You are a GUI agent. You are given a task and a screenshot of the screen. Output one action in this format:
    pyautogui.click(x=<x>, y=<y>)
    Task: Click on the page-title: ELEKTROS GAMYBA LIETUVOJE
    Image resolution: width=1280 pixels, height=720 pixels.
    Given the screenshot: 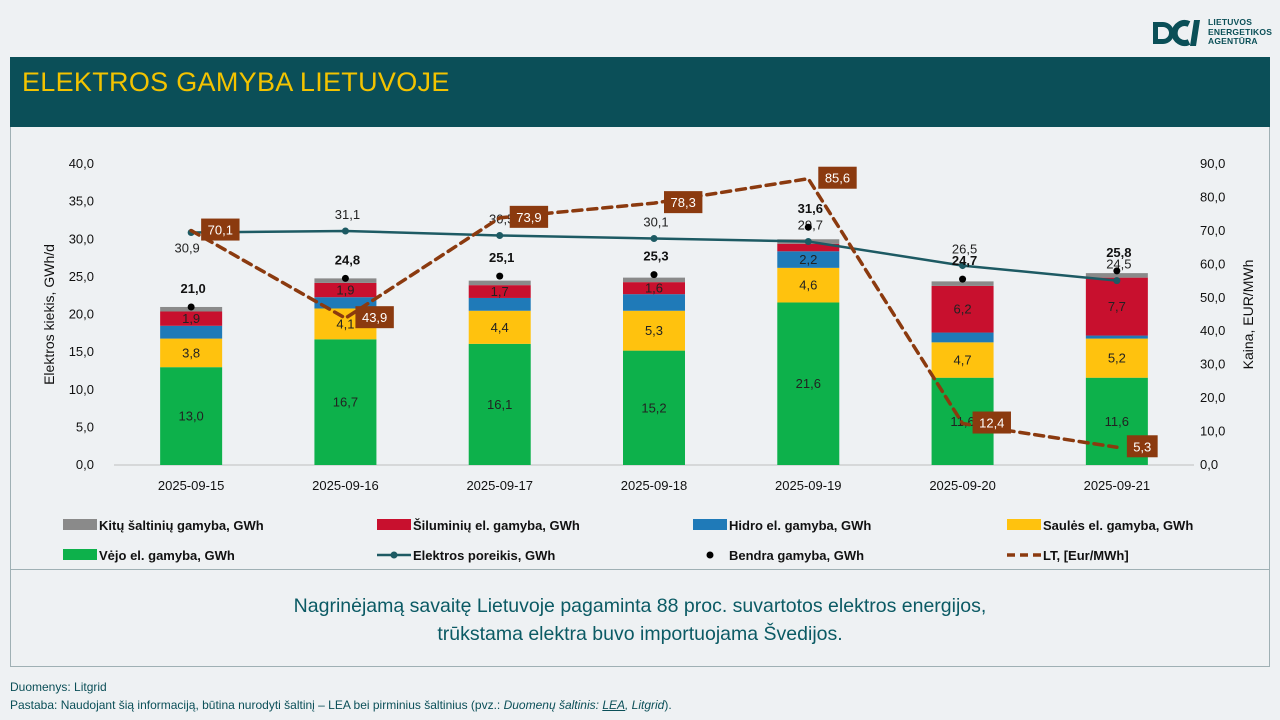 What is the action you would take?
    pyautogui.click(x=236, y=82)
    